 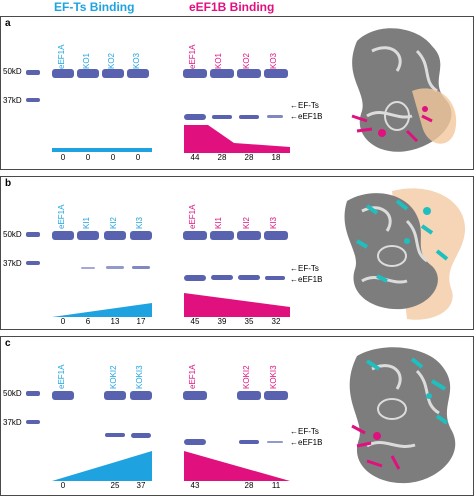 What do you see at coordinates (115, 321) in the screenshot?
I see `binding-value: 13` at bounding box center [115, 321].